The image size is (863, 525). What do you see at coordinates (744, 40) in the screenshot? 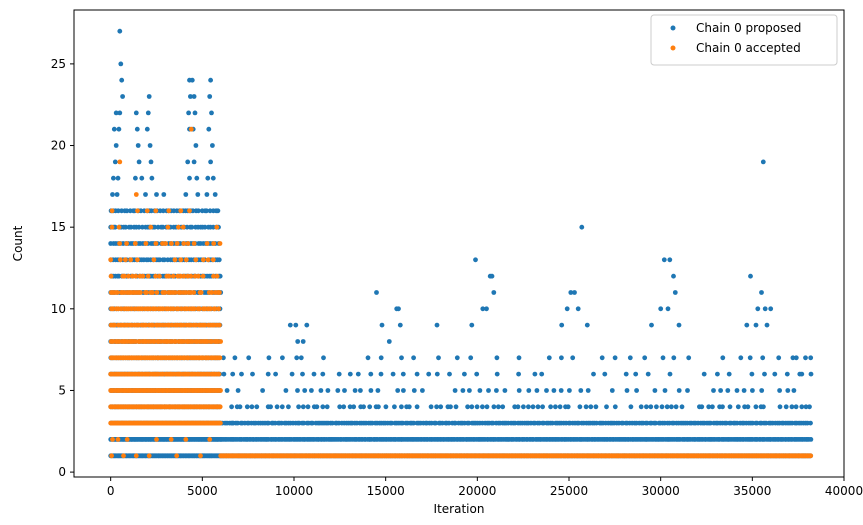
I see `legend: Chain 0 proposed Chain 0 accepted` at bounding box center [744, 40].